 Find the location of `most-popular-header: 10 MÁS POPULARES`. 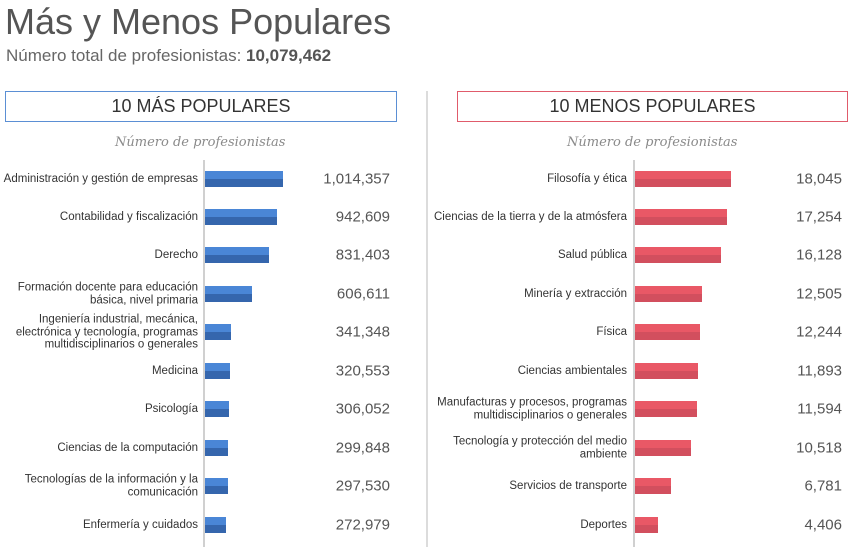

most-popular-header: 10 MÁS POPULARES is located at coordinates (201, 106).